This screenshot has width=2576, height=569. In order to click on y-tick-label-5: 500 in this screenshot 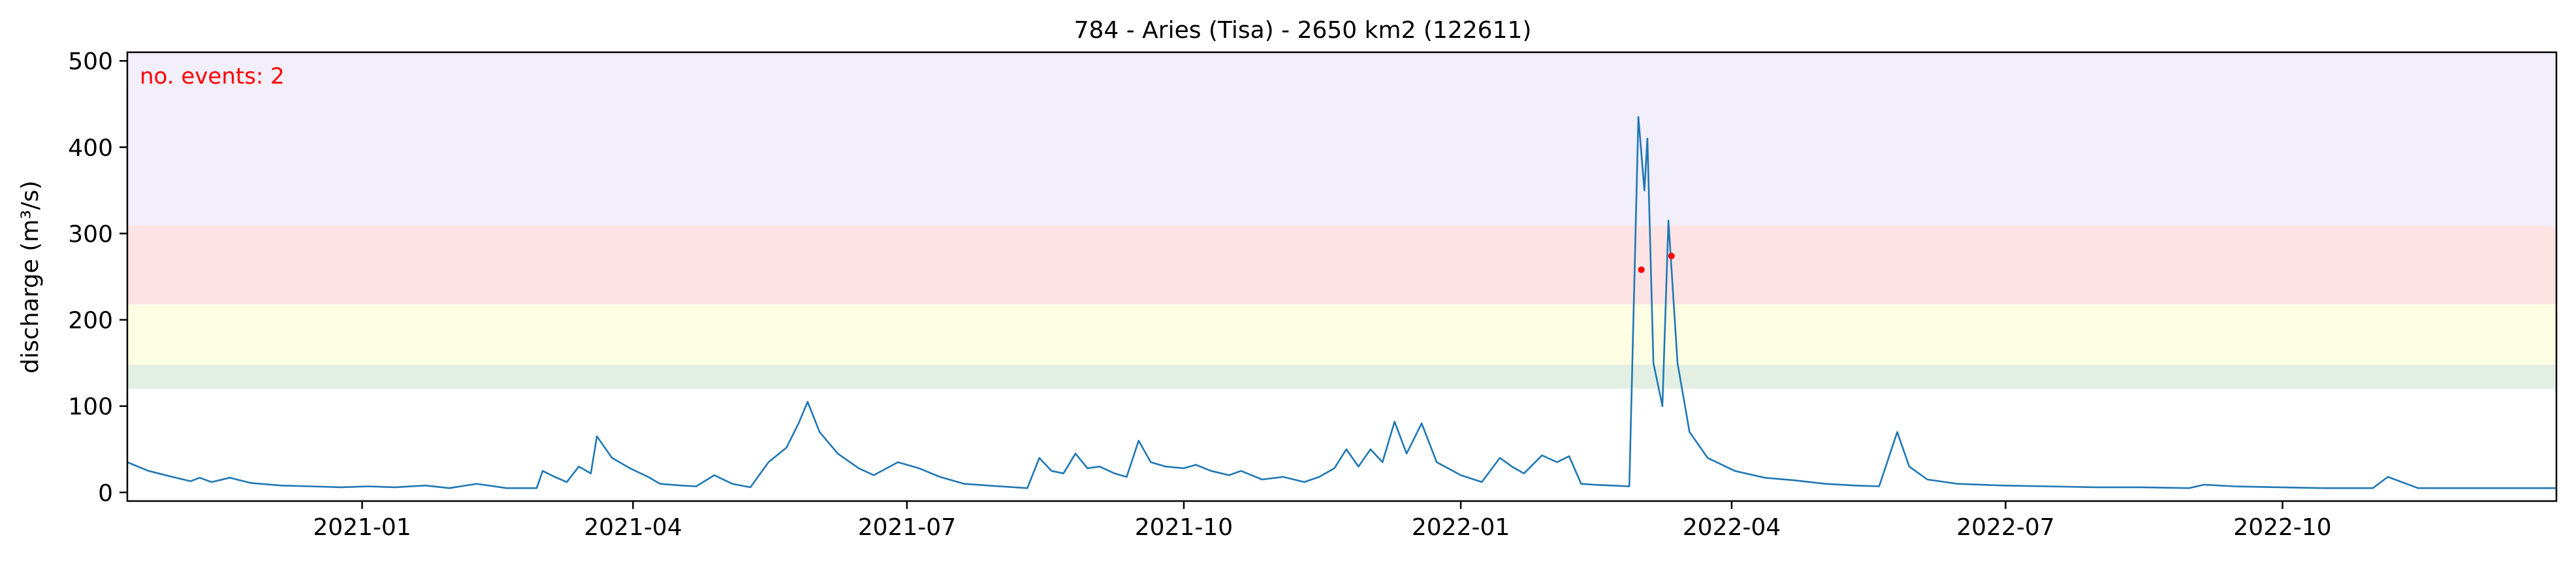, I will do `click(91, 61)`.